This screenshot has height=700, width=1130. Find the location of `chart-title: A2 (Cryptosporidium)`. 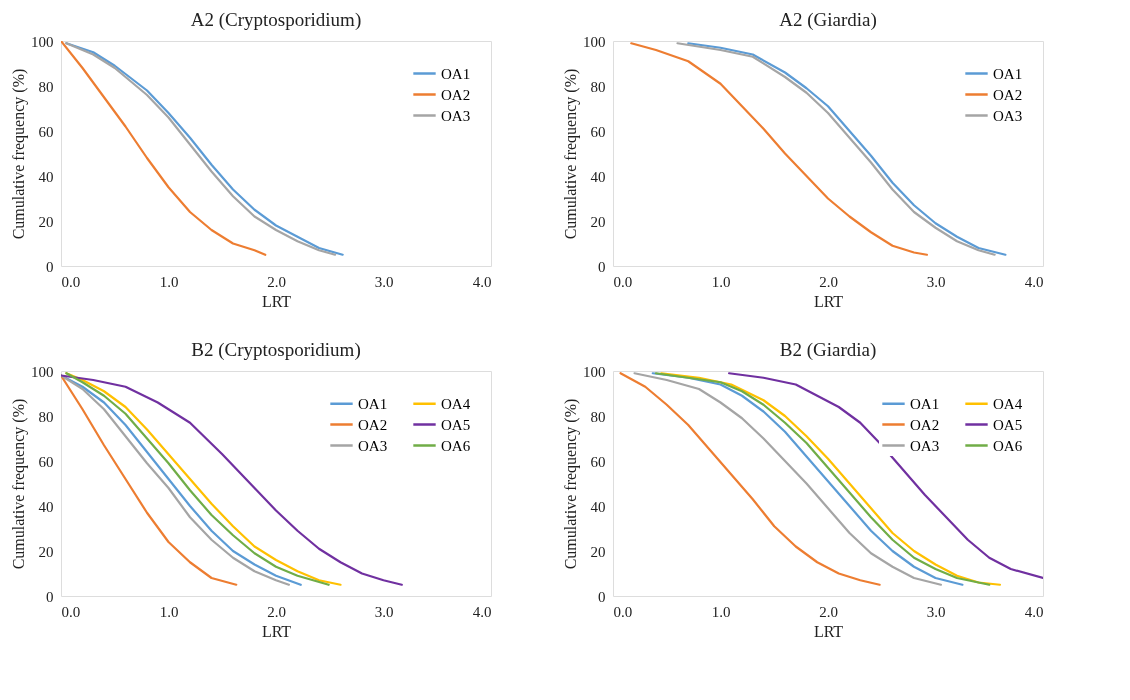

chart-title: A2 (Cryptosporidium) is located at coordinates (276, 20).